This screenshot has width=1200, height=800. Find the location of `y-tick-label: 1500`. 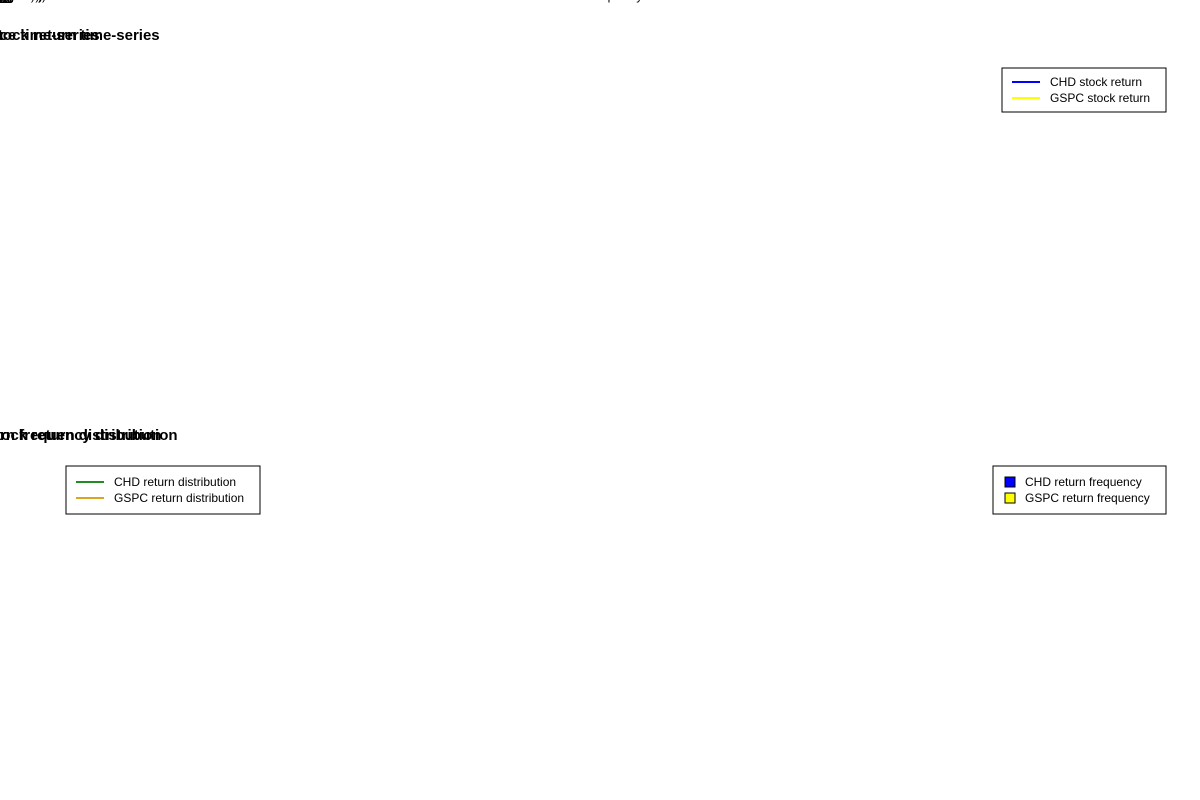

y-tick-label: 1500 is located at coordinates (7, 3).